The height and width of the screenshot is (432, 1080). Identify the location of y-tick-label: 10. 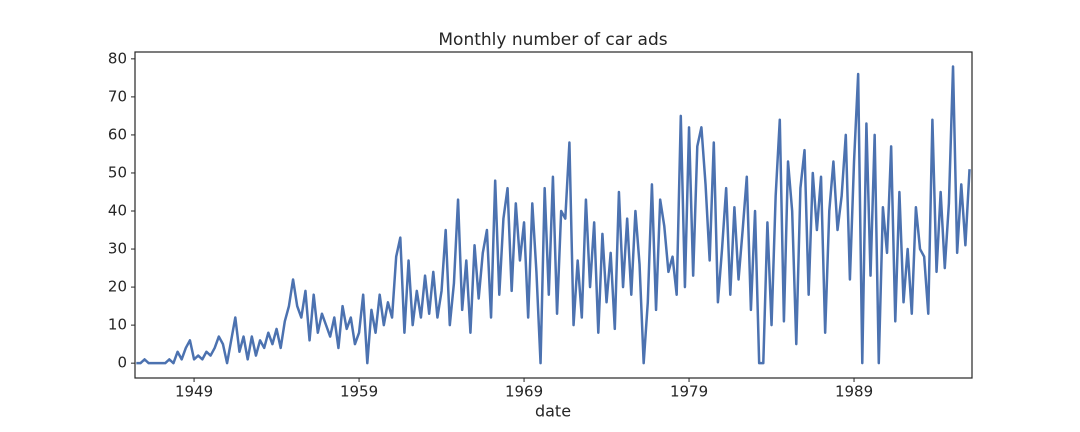
(117, 325).